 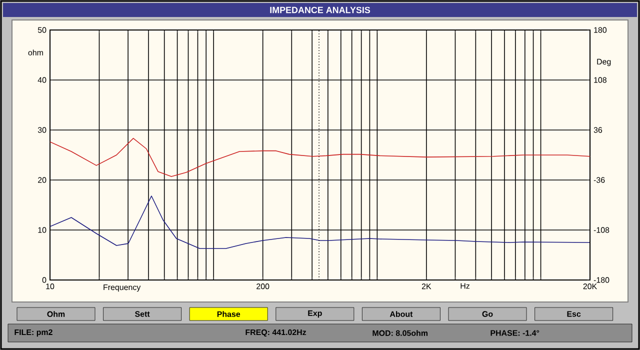 What do you see at coordinates (320, 10) in the screenshot?
I see `chart-title: IMPEDANCE ANALYSIS` at bounding box center [320, 10].